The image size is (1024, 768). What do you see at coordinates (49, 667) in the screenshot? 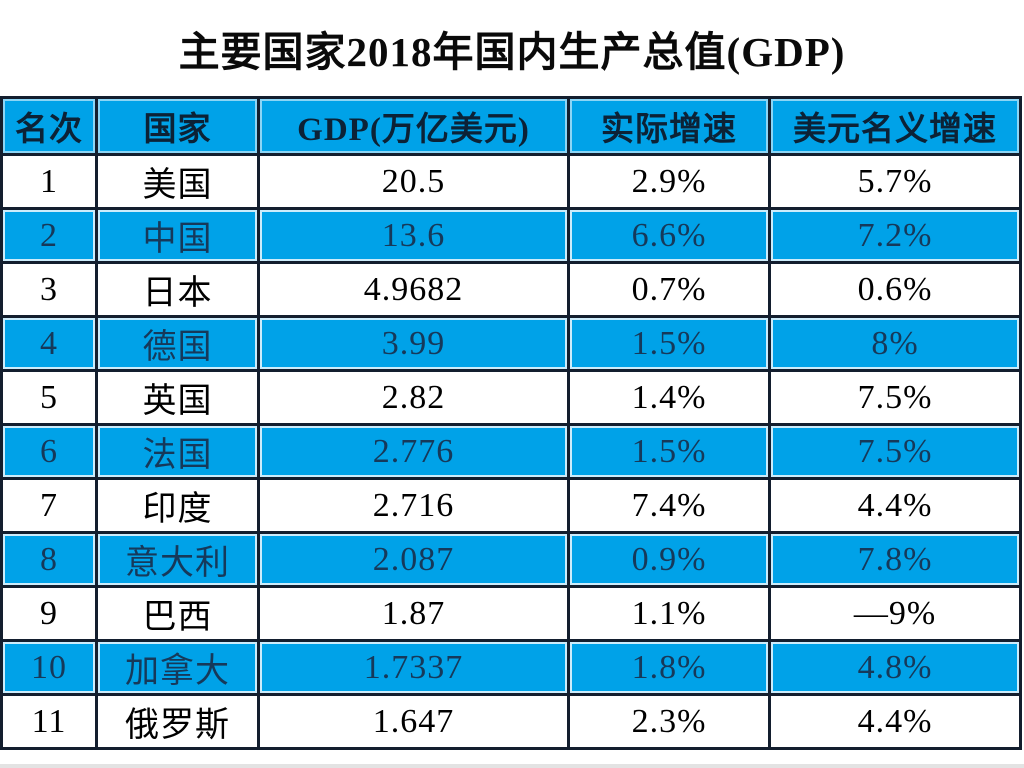
I see `cell-rank: 10` at bounding box center [49, 667].